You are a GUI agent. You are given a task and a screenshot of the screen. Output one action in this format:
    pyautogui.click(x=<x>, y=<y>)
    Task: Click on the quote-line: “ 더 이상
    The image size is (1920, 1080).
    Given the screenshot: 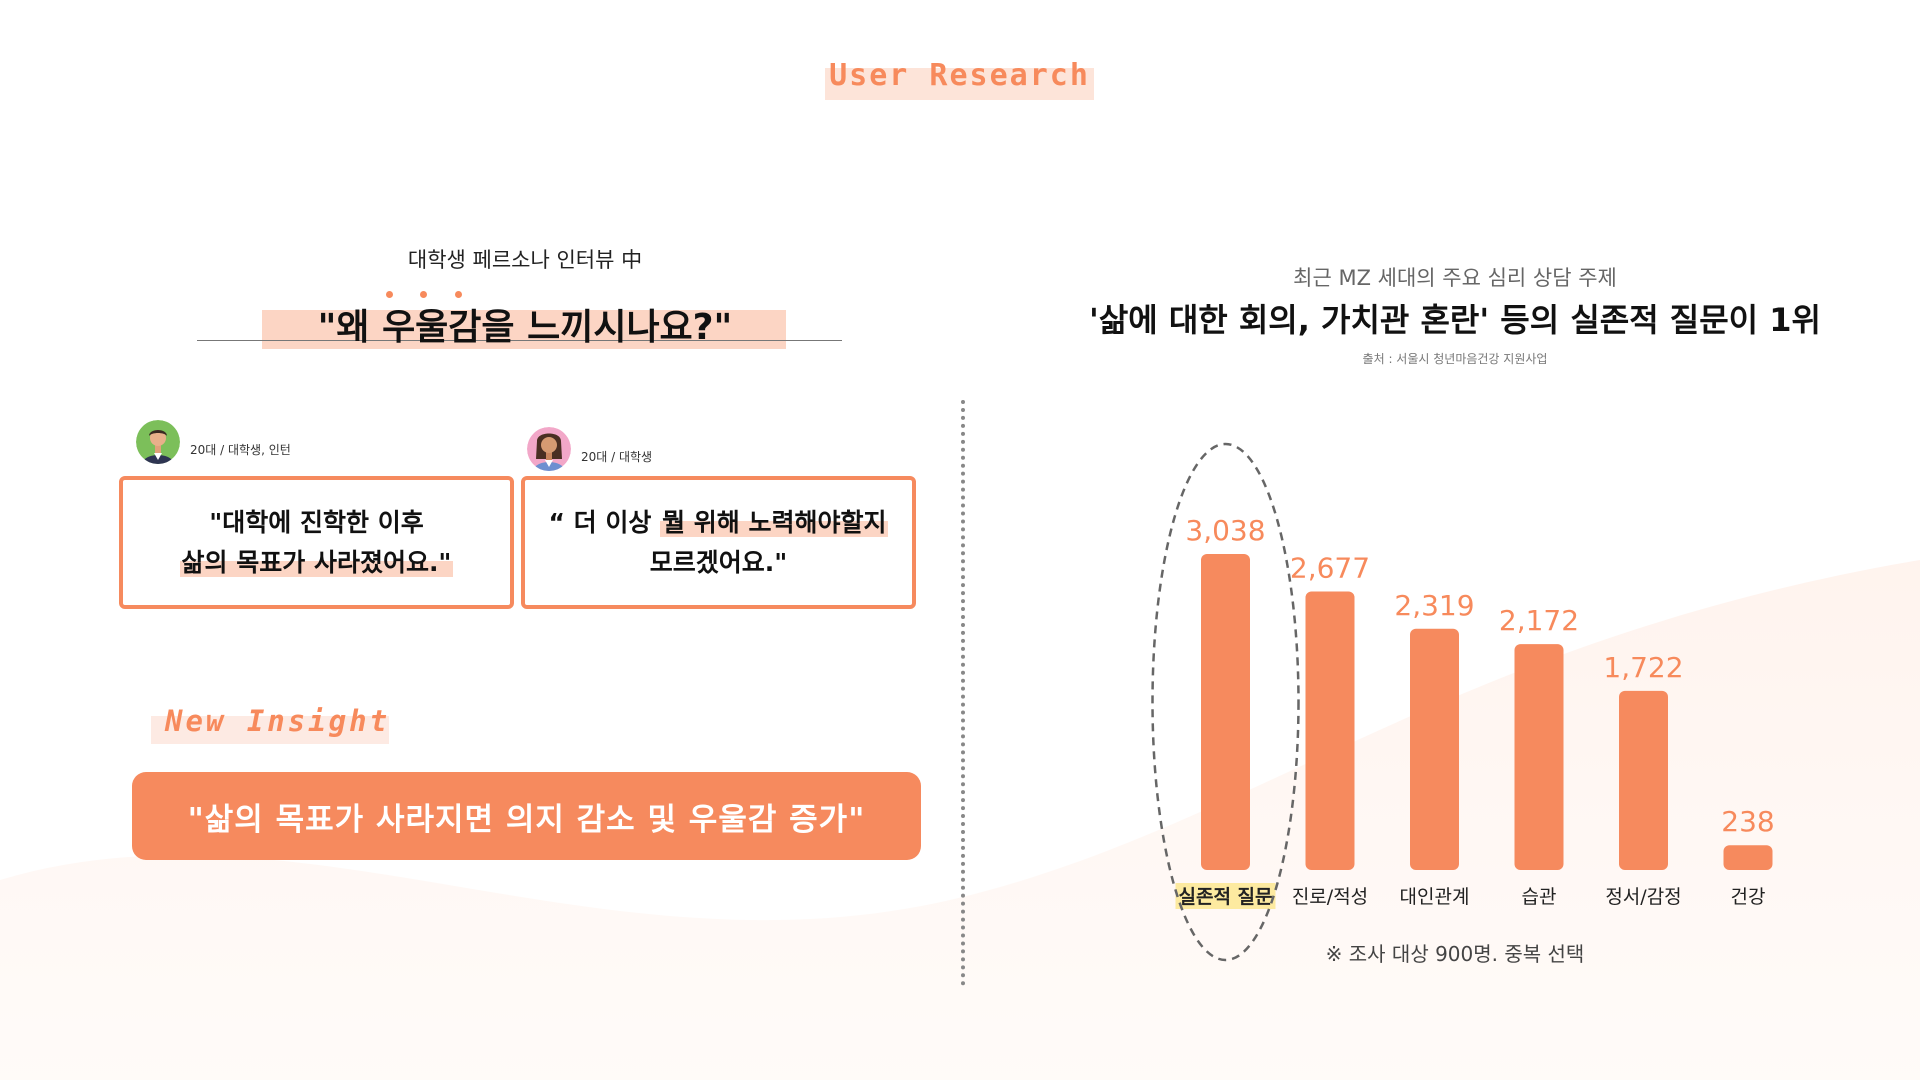 What is the action you would take?
    pyautogui.click(x=604, y=522)
    